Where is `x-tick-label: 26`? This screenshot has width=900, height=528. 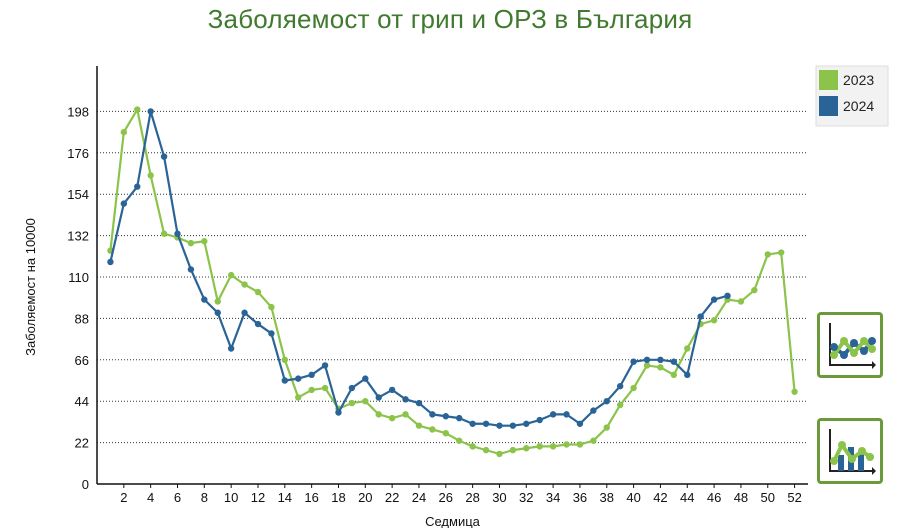 x-tick-label: 26 is located at coordinates (446, 497).